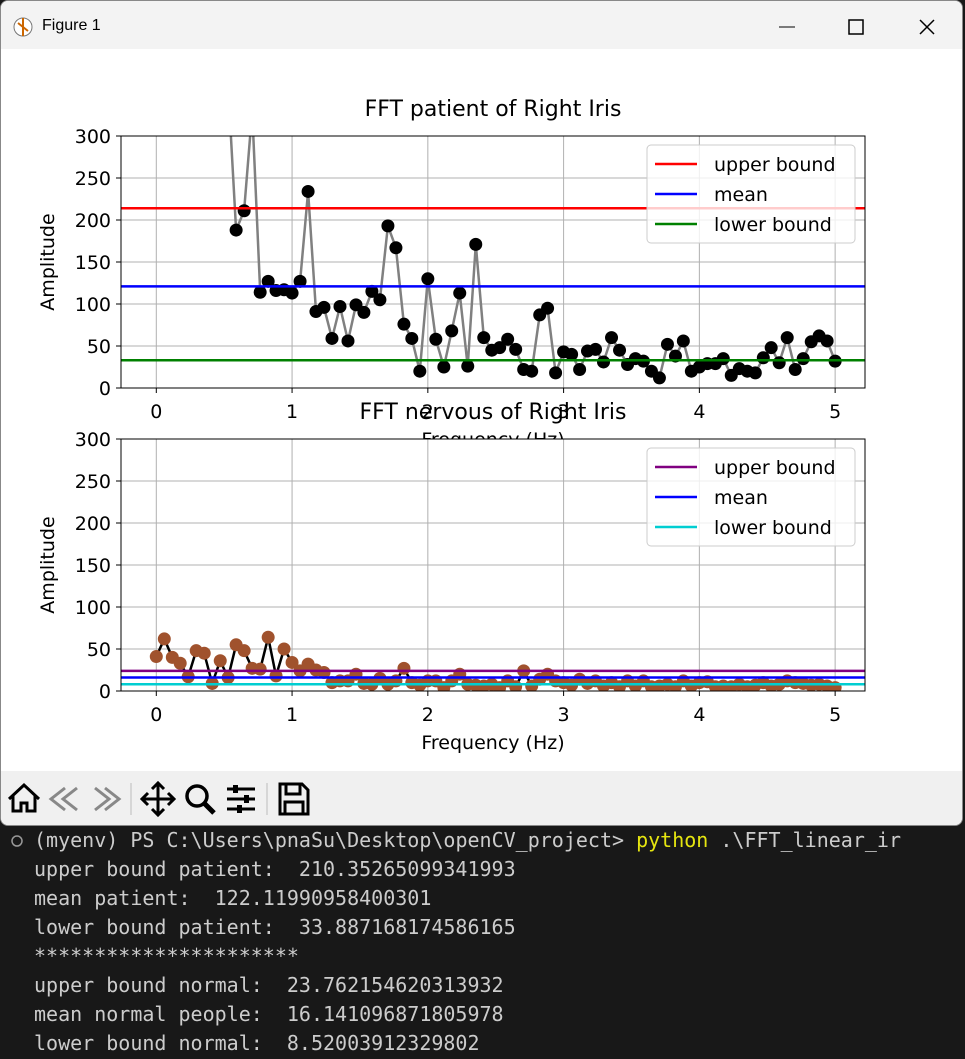 Image resolution: width=965 pixels, height=1059 pixels. Describe the element at coordinates (481, 798) in the screenshot. I see `toolbar` at that location.